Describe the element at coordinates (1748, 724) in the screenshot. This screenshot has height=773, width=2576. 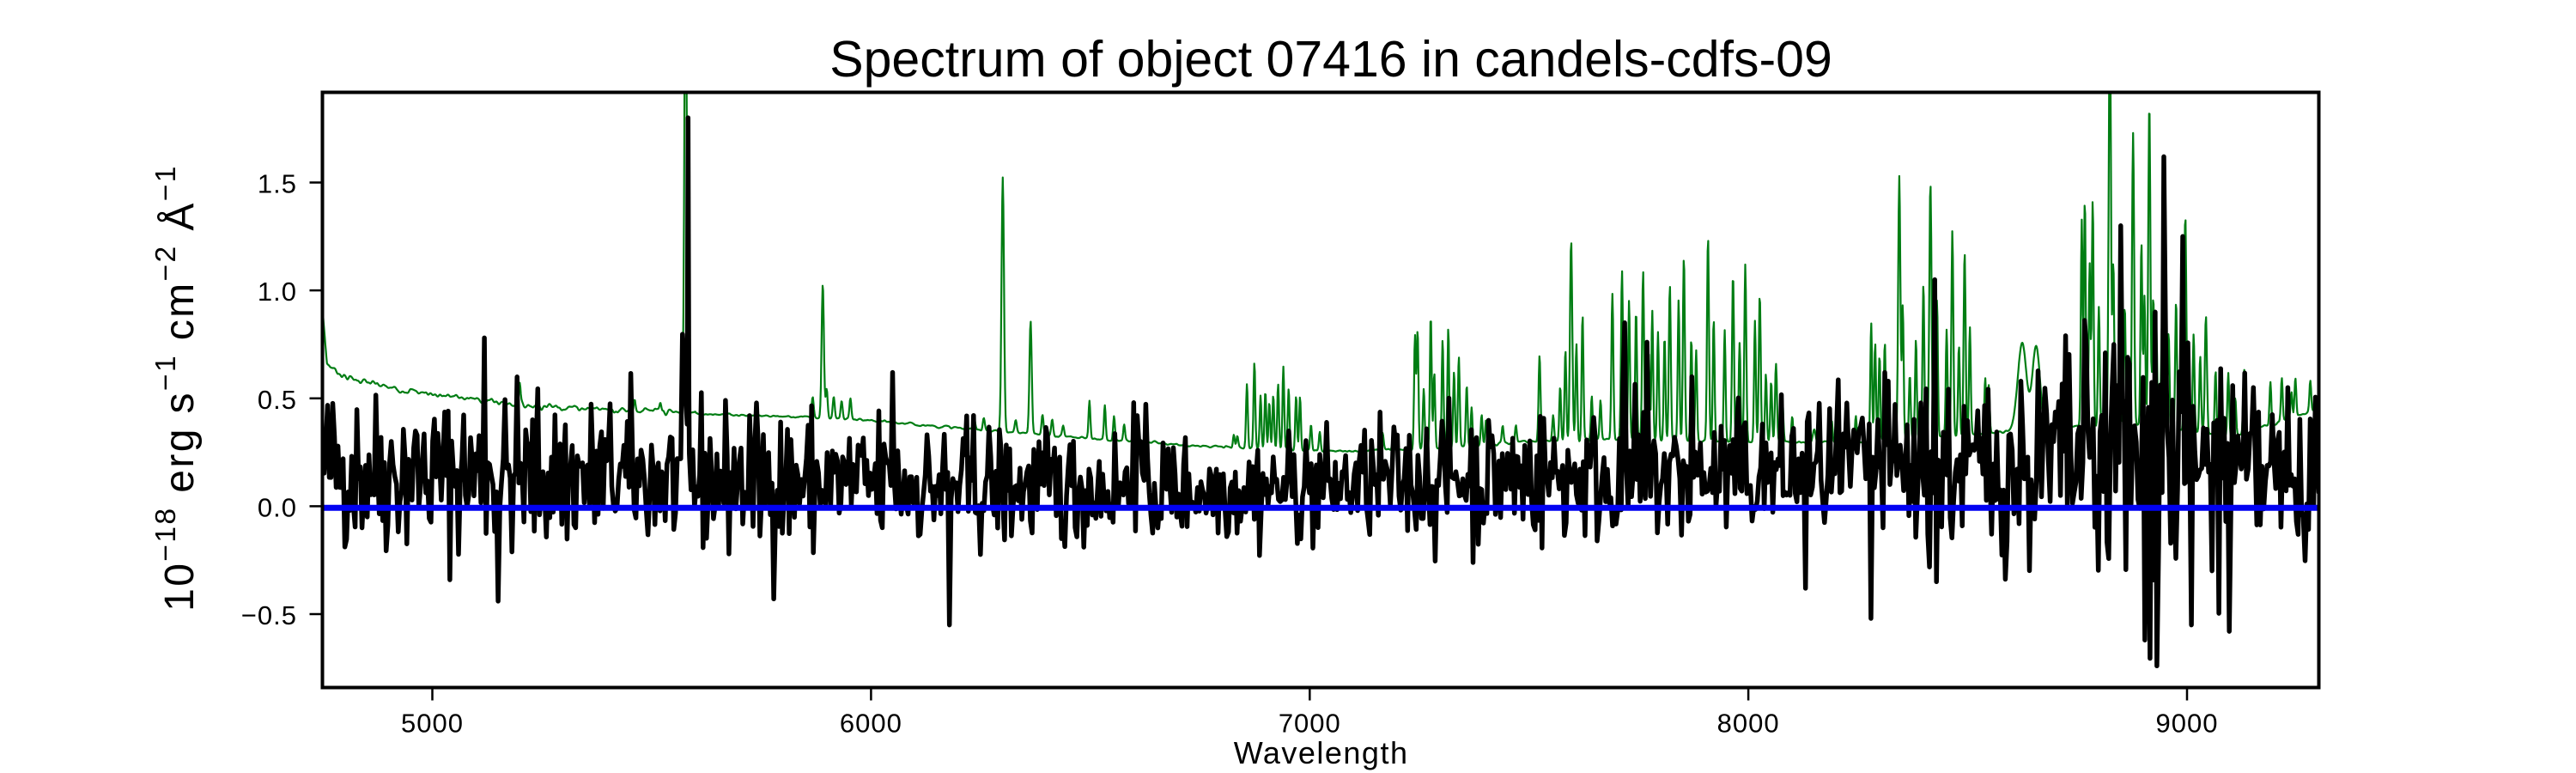
I see `svg-text: 8000` at that location.